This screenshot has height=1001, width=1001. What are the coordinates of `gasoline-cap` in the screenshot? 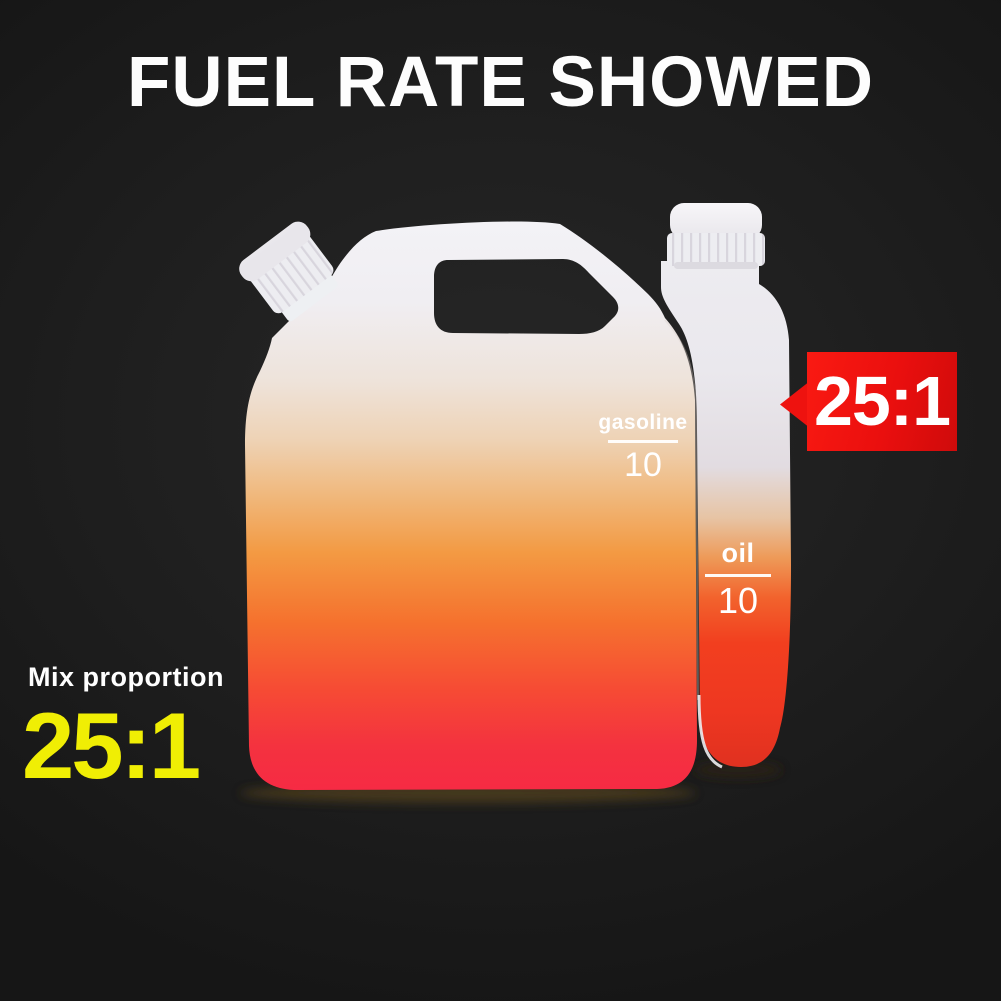 It's located at (288, 271).